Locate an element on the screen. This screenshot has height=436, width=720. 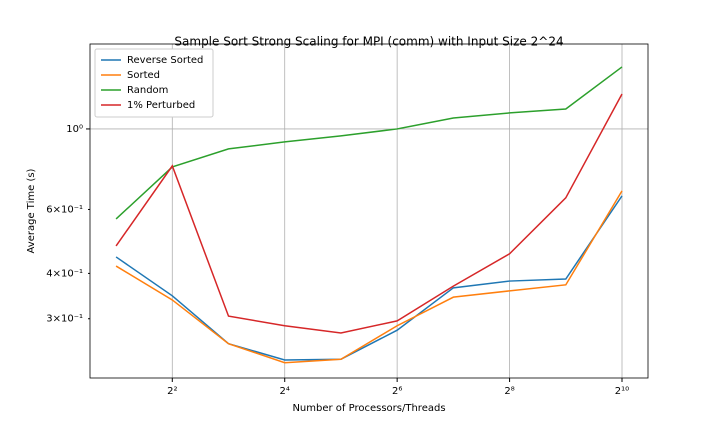
y-tick-label: 4×10⁻¹ is located at coordinates (64, 273).